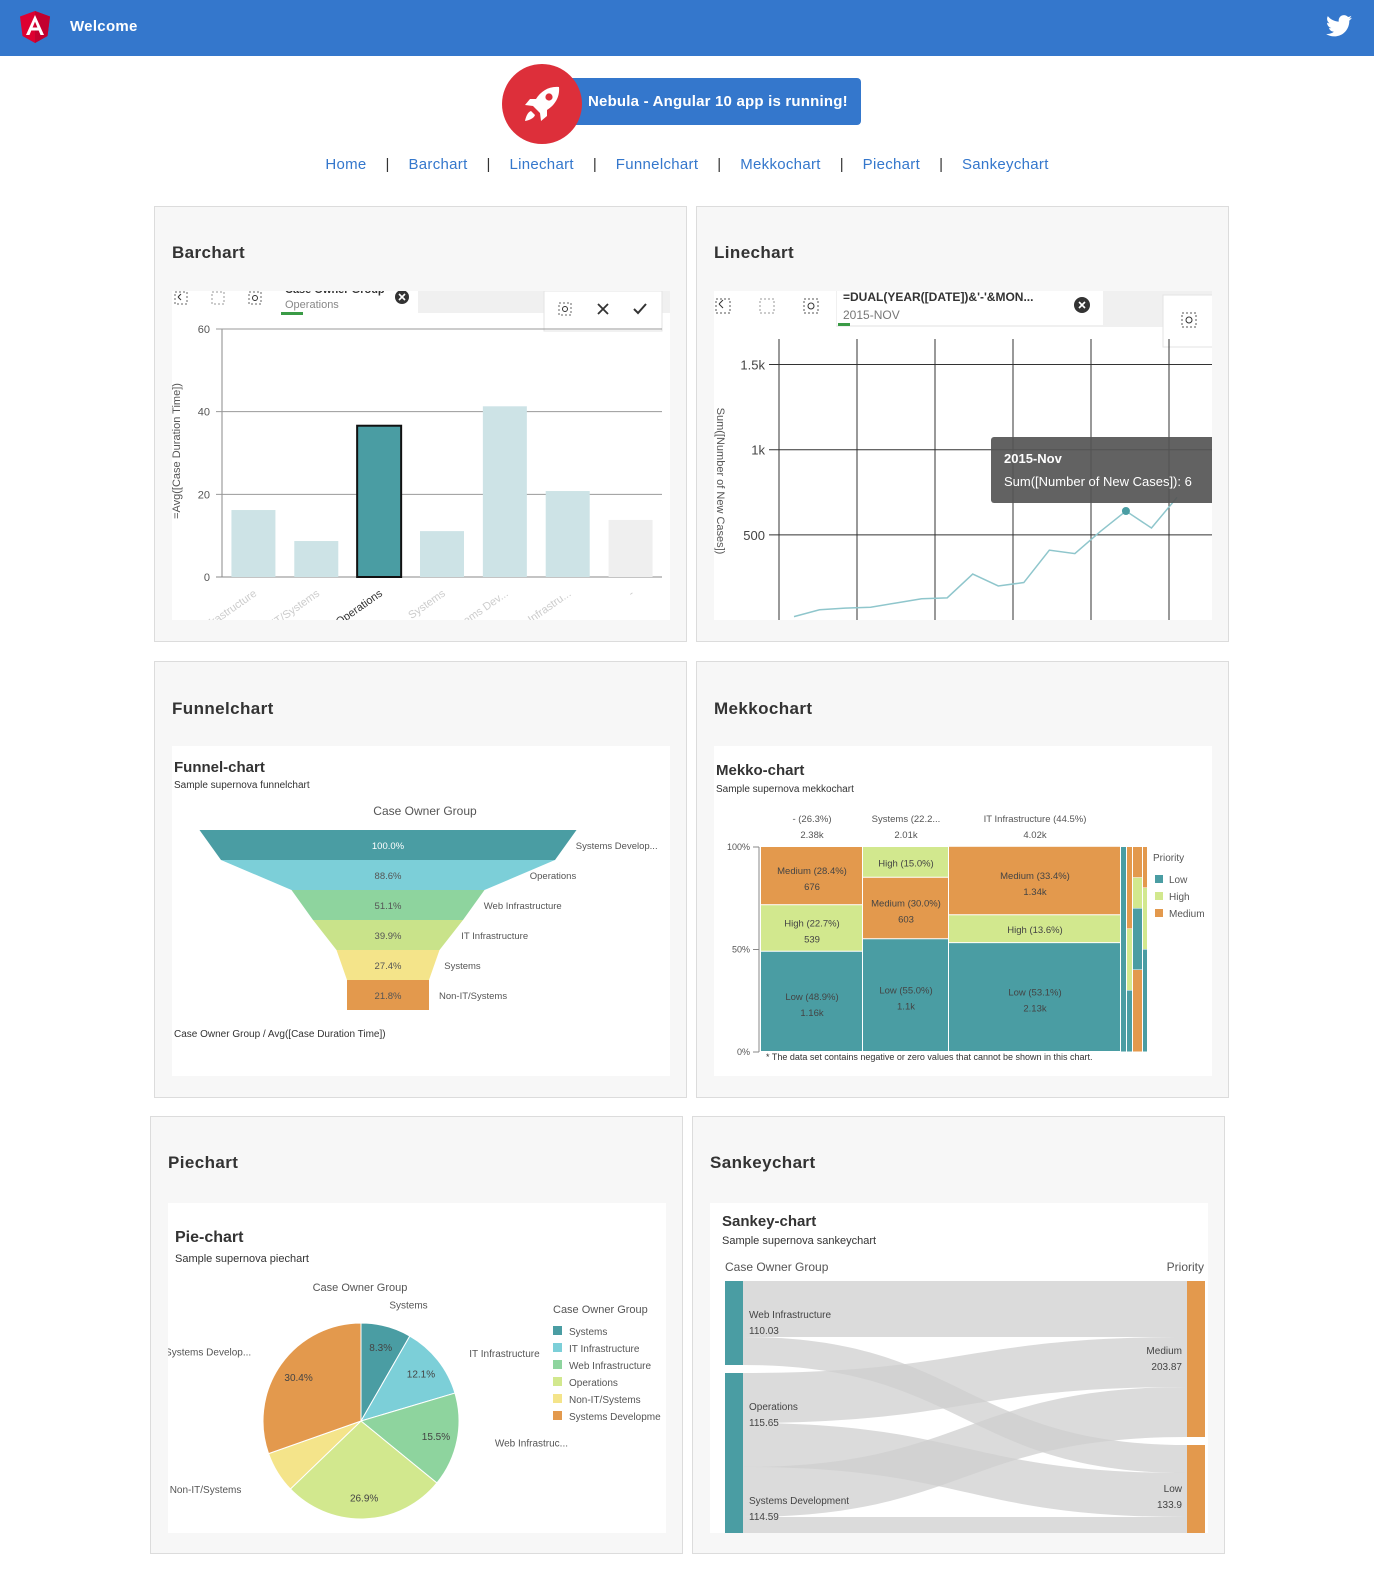 This screenshot has height=1574, width=1374. What do you see at coordinates (605, 1400) in the screenshot?
I see `legend-label: Non-IT/Systems` at bounding box center [605, 1400].